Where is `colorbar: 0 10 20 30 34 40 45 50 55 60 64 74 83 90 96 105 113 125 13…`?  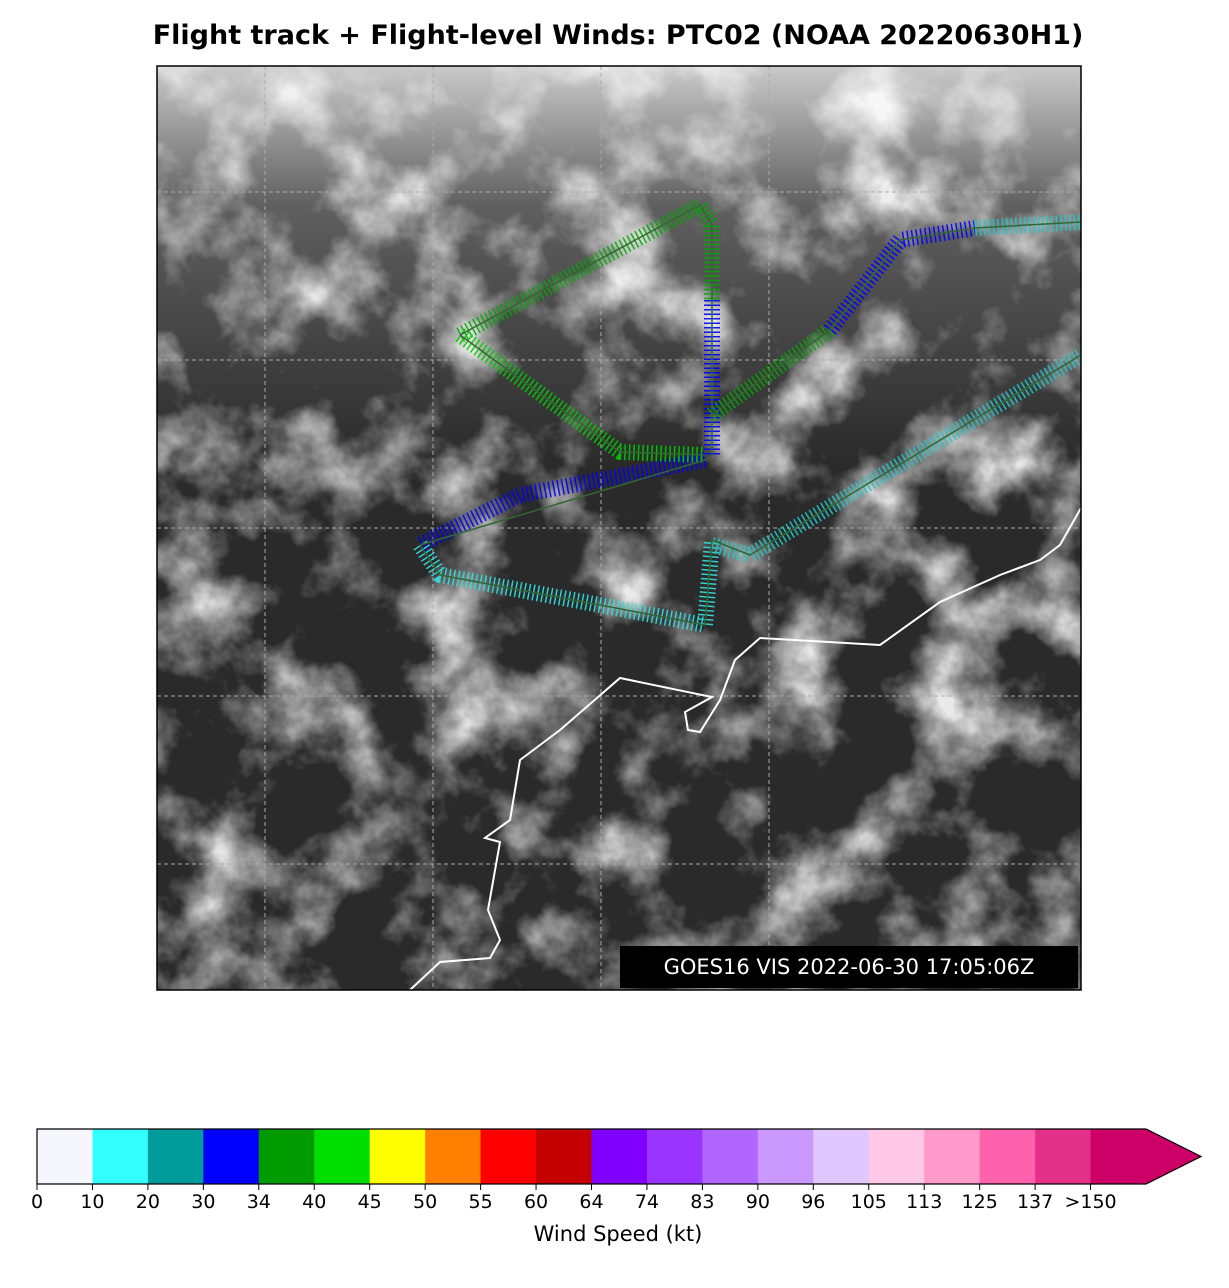 colorbar: 0 10 20 30 34 40 45 50 55 60 64 74 83 90 96 105 113 125 13… is located at coordinates (617, 1170).